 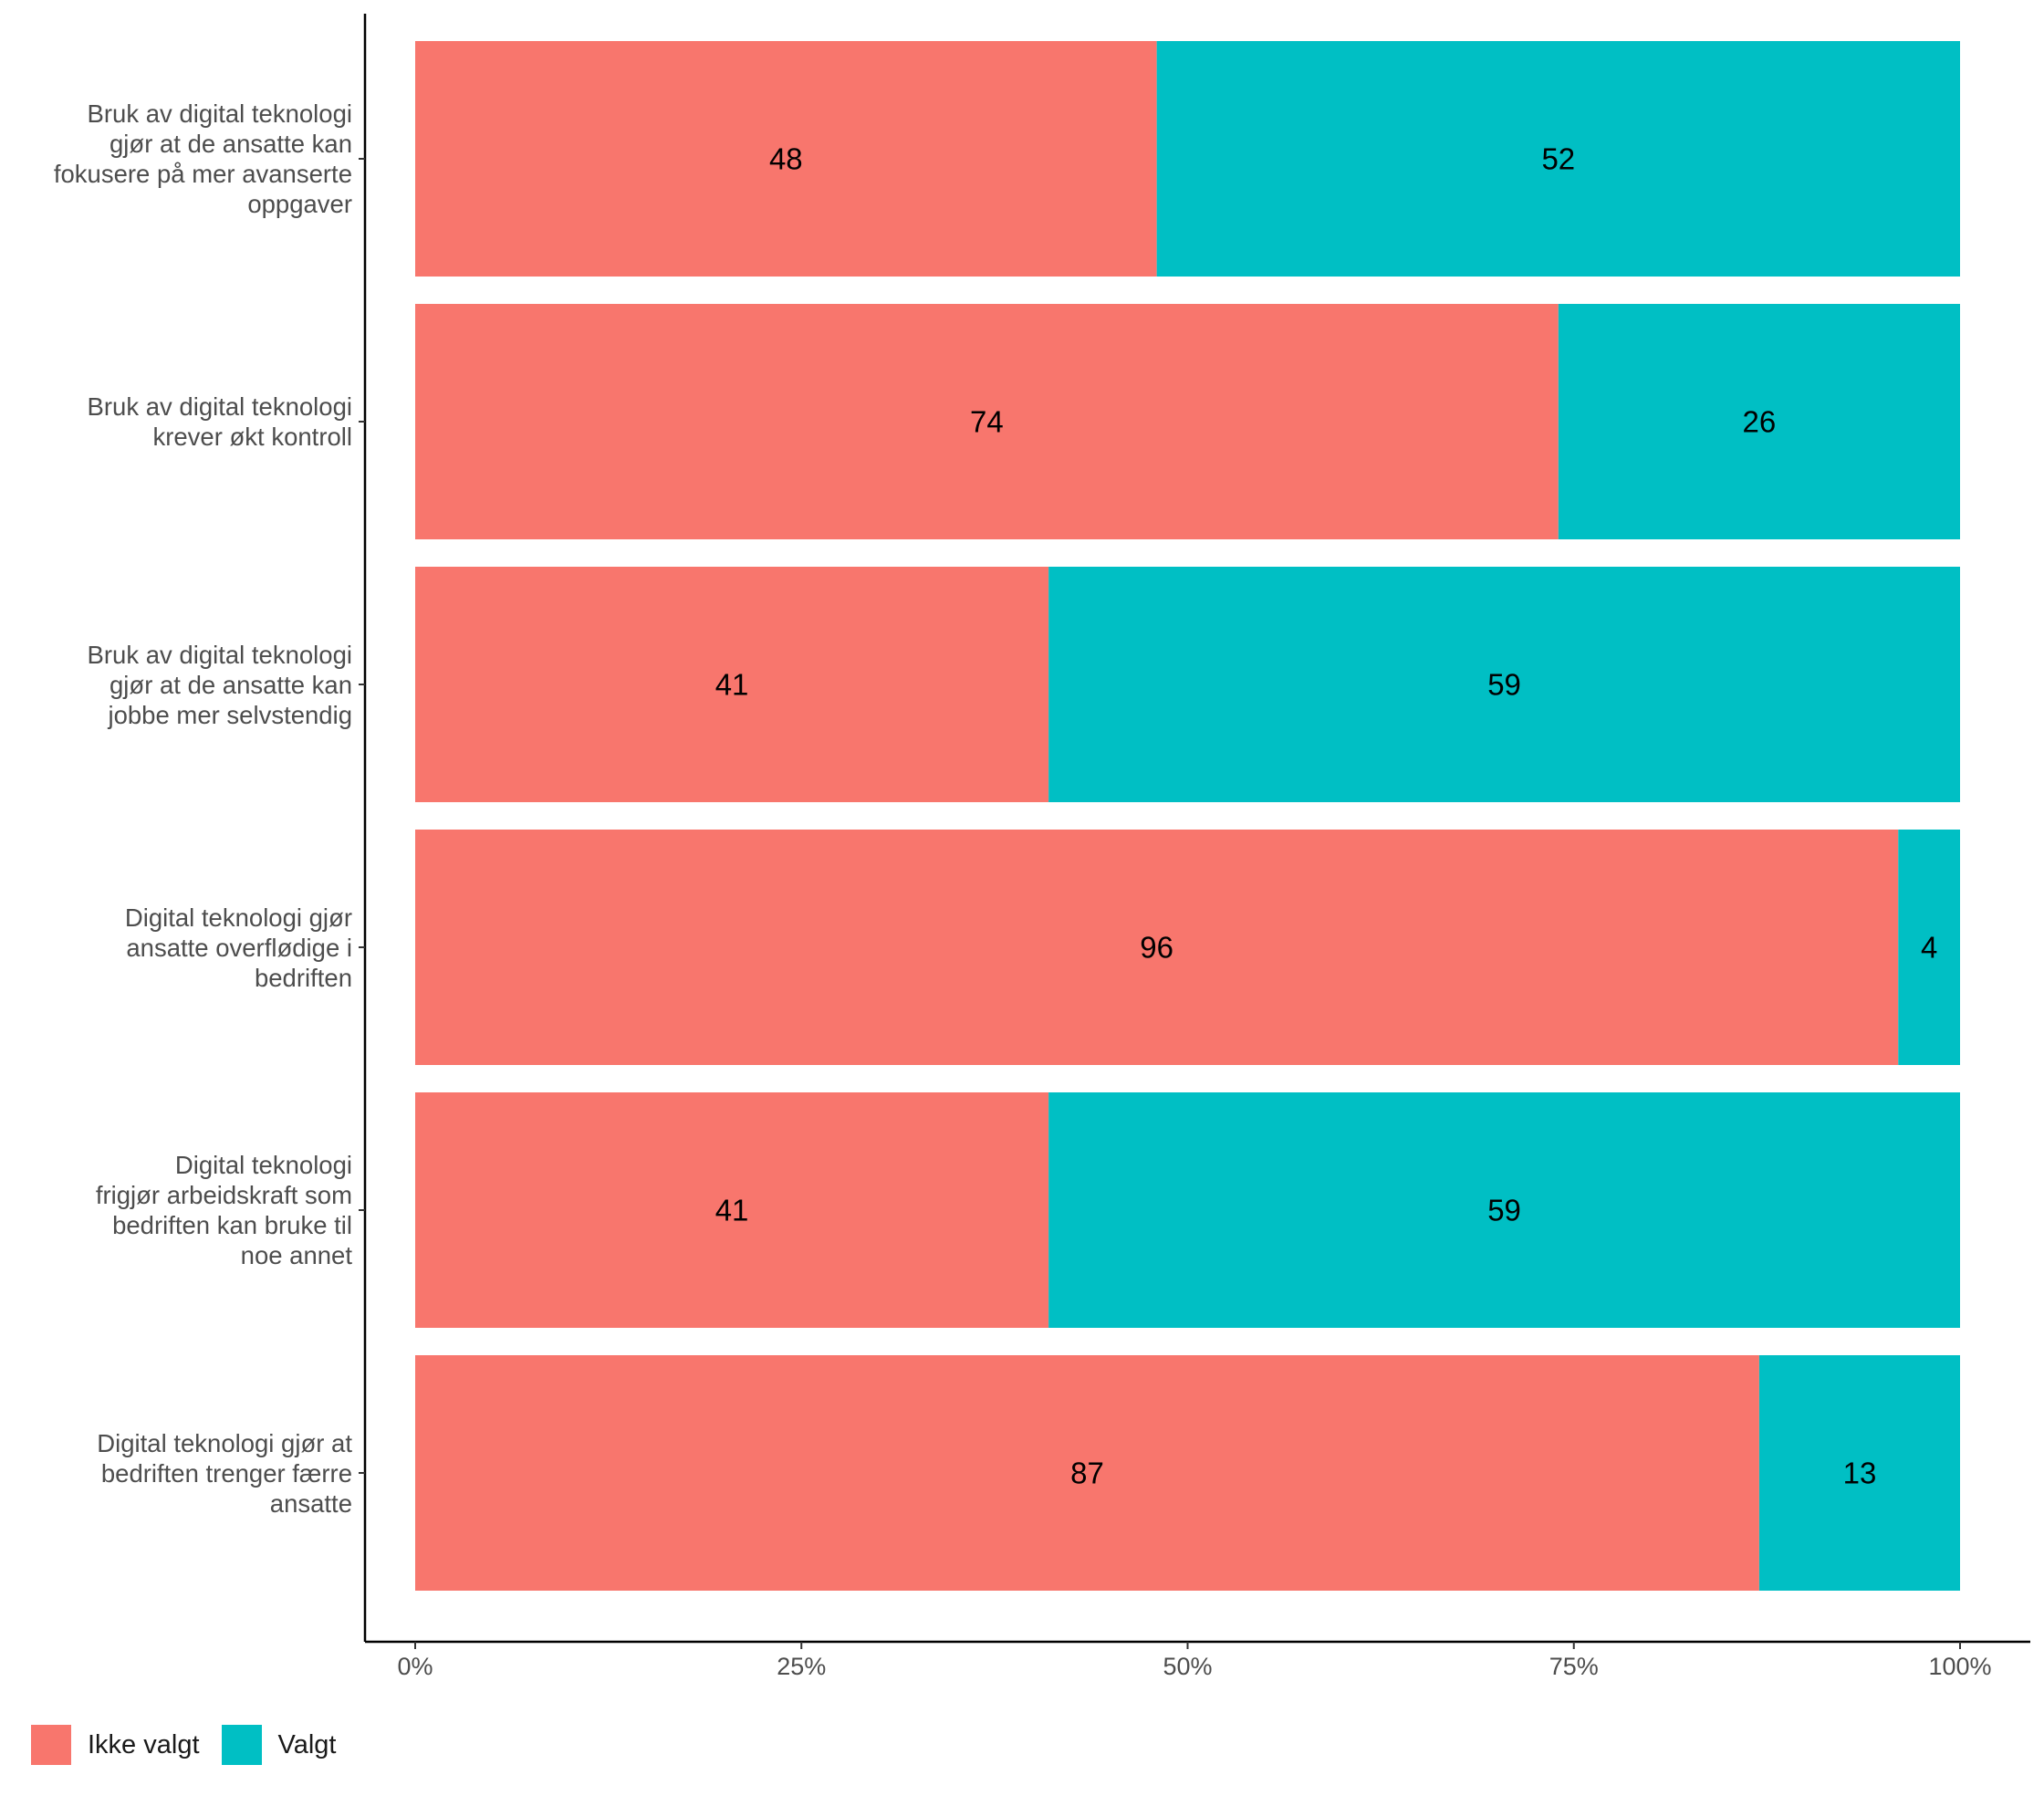 What do you see at coordinates (263, 1165) in the screenshot?
I see `category-label-line: Digital teknologi` at bounding box center [263, 1165].